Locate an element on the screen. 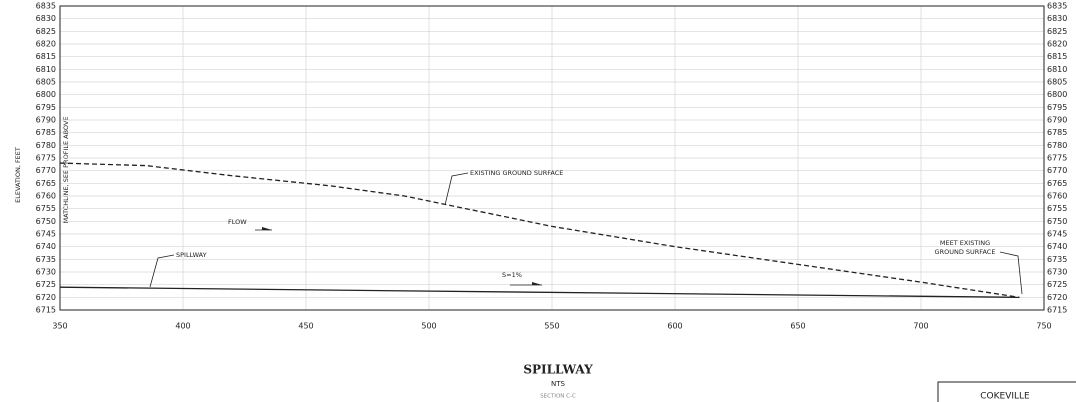  y2-tick-label: 6810 is located at coordinates (1057, 69).